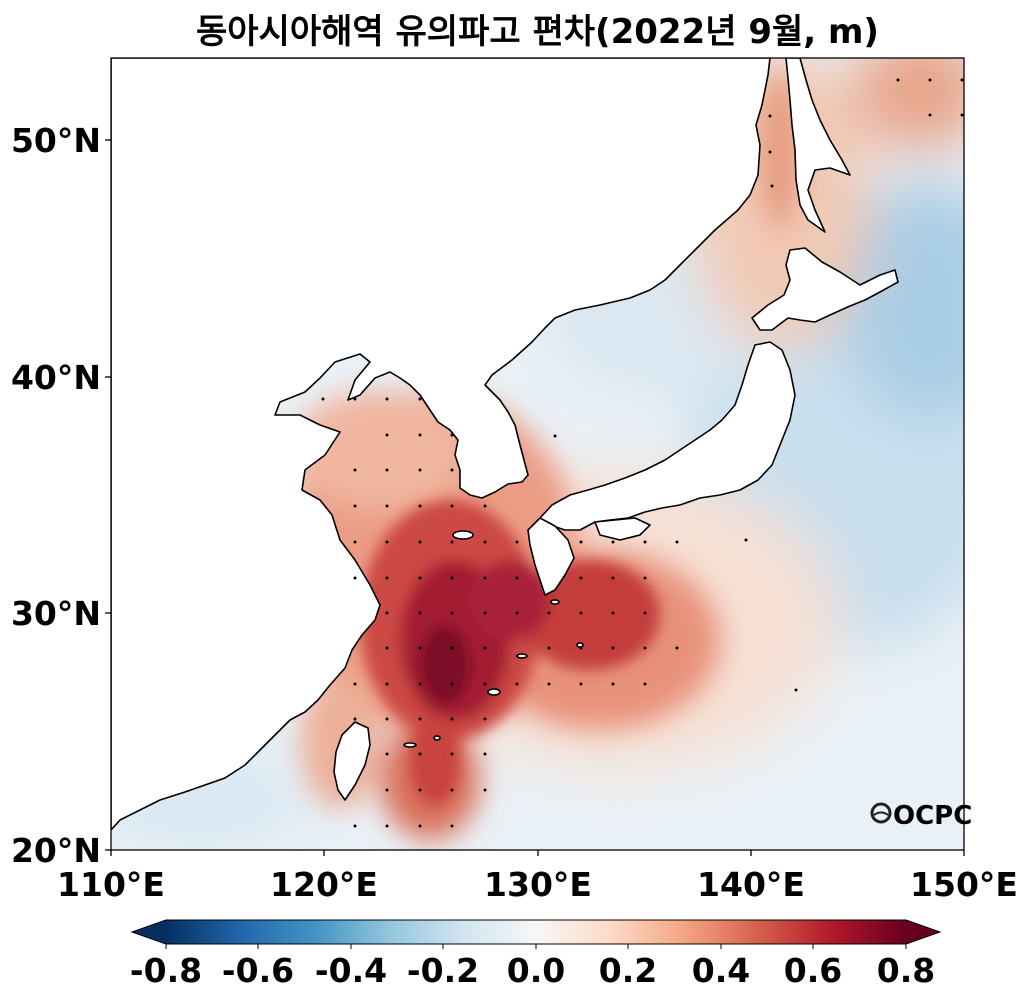 The width and height of the screenshot is (1025, 1005). I want to click on lat-tick-label: 20°N, so click(56, 850).